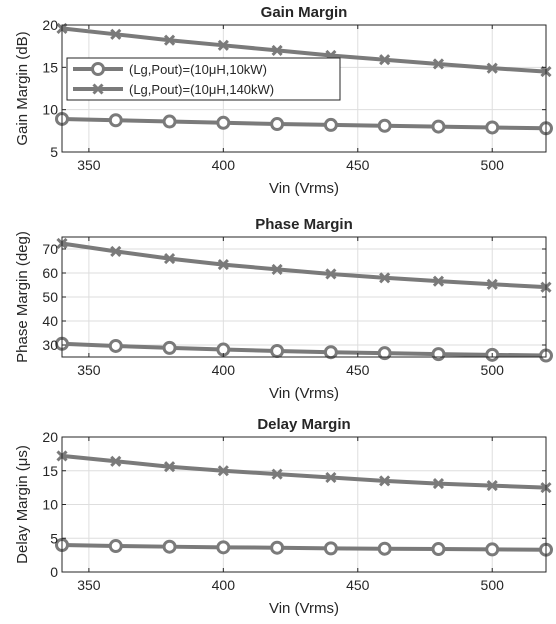 Image resolution: width=556 pixels, height=624 pixels. What do you see at coordinates (50, 249) in the screenshot?
I see `y-tick-label: 70` at bounding box center [50, 249].